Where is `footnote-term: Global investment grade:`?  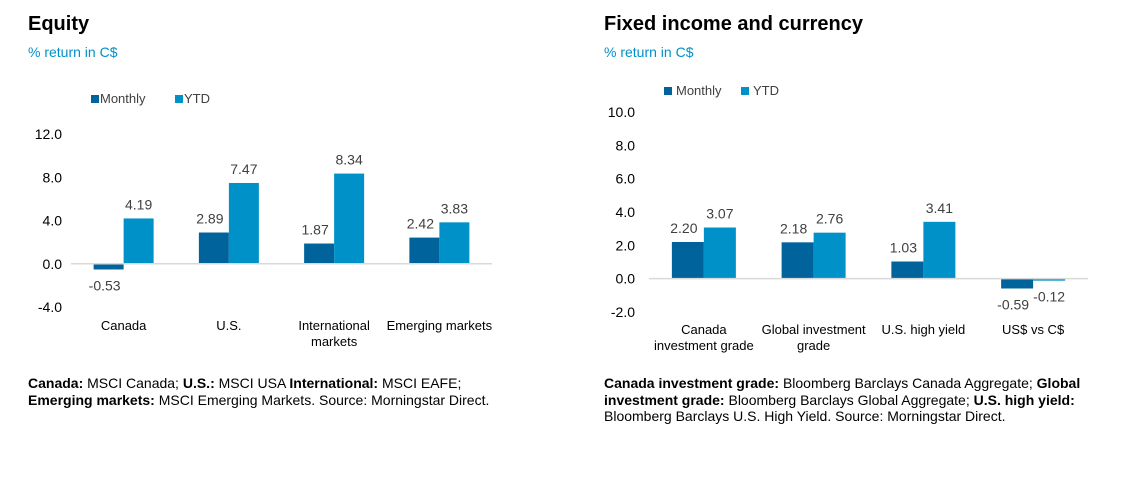
footnote-term: Global investment grade: is located at coordinates (842, 391).